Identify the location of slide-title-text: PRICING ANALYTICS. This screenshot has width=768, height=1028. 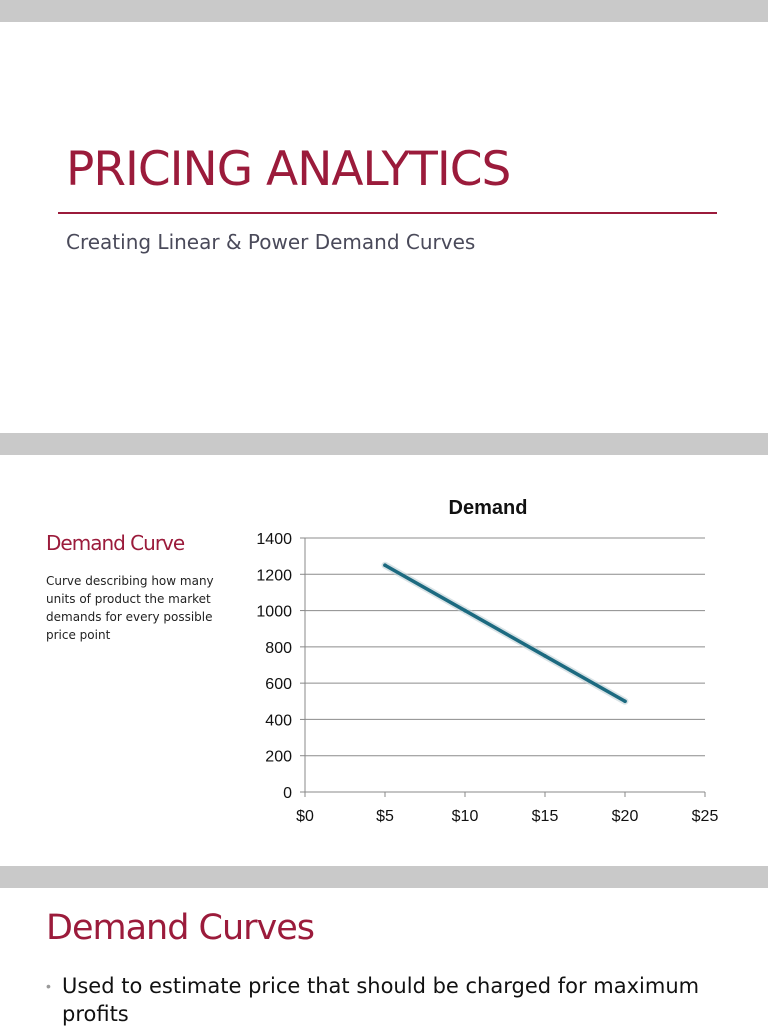
(288, 169).